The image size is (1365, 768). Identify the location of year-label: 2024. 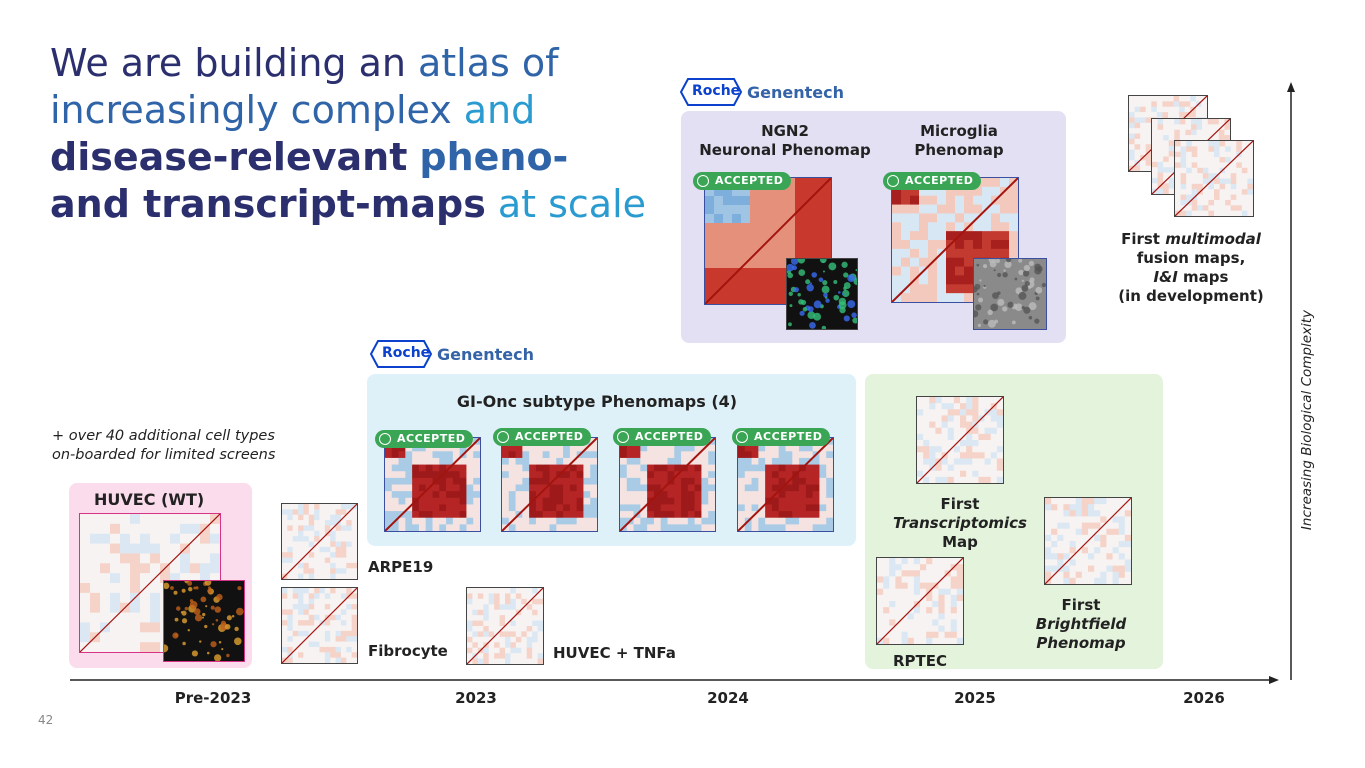
(728, 698).